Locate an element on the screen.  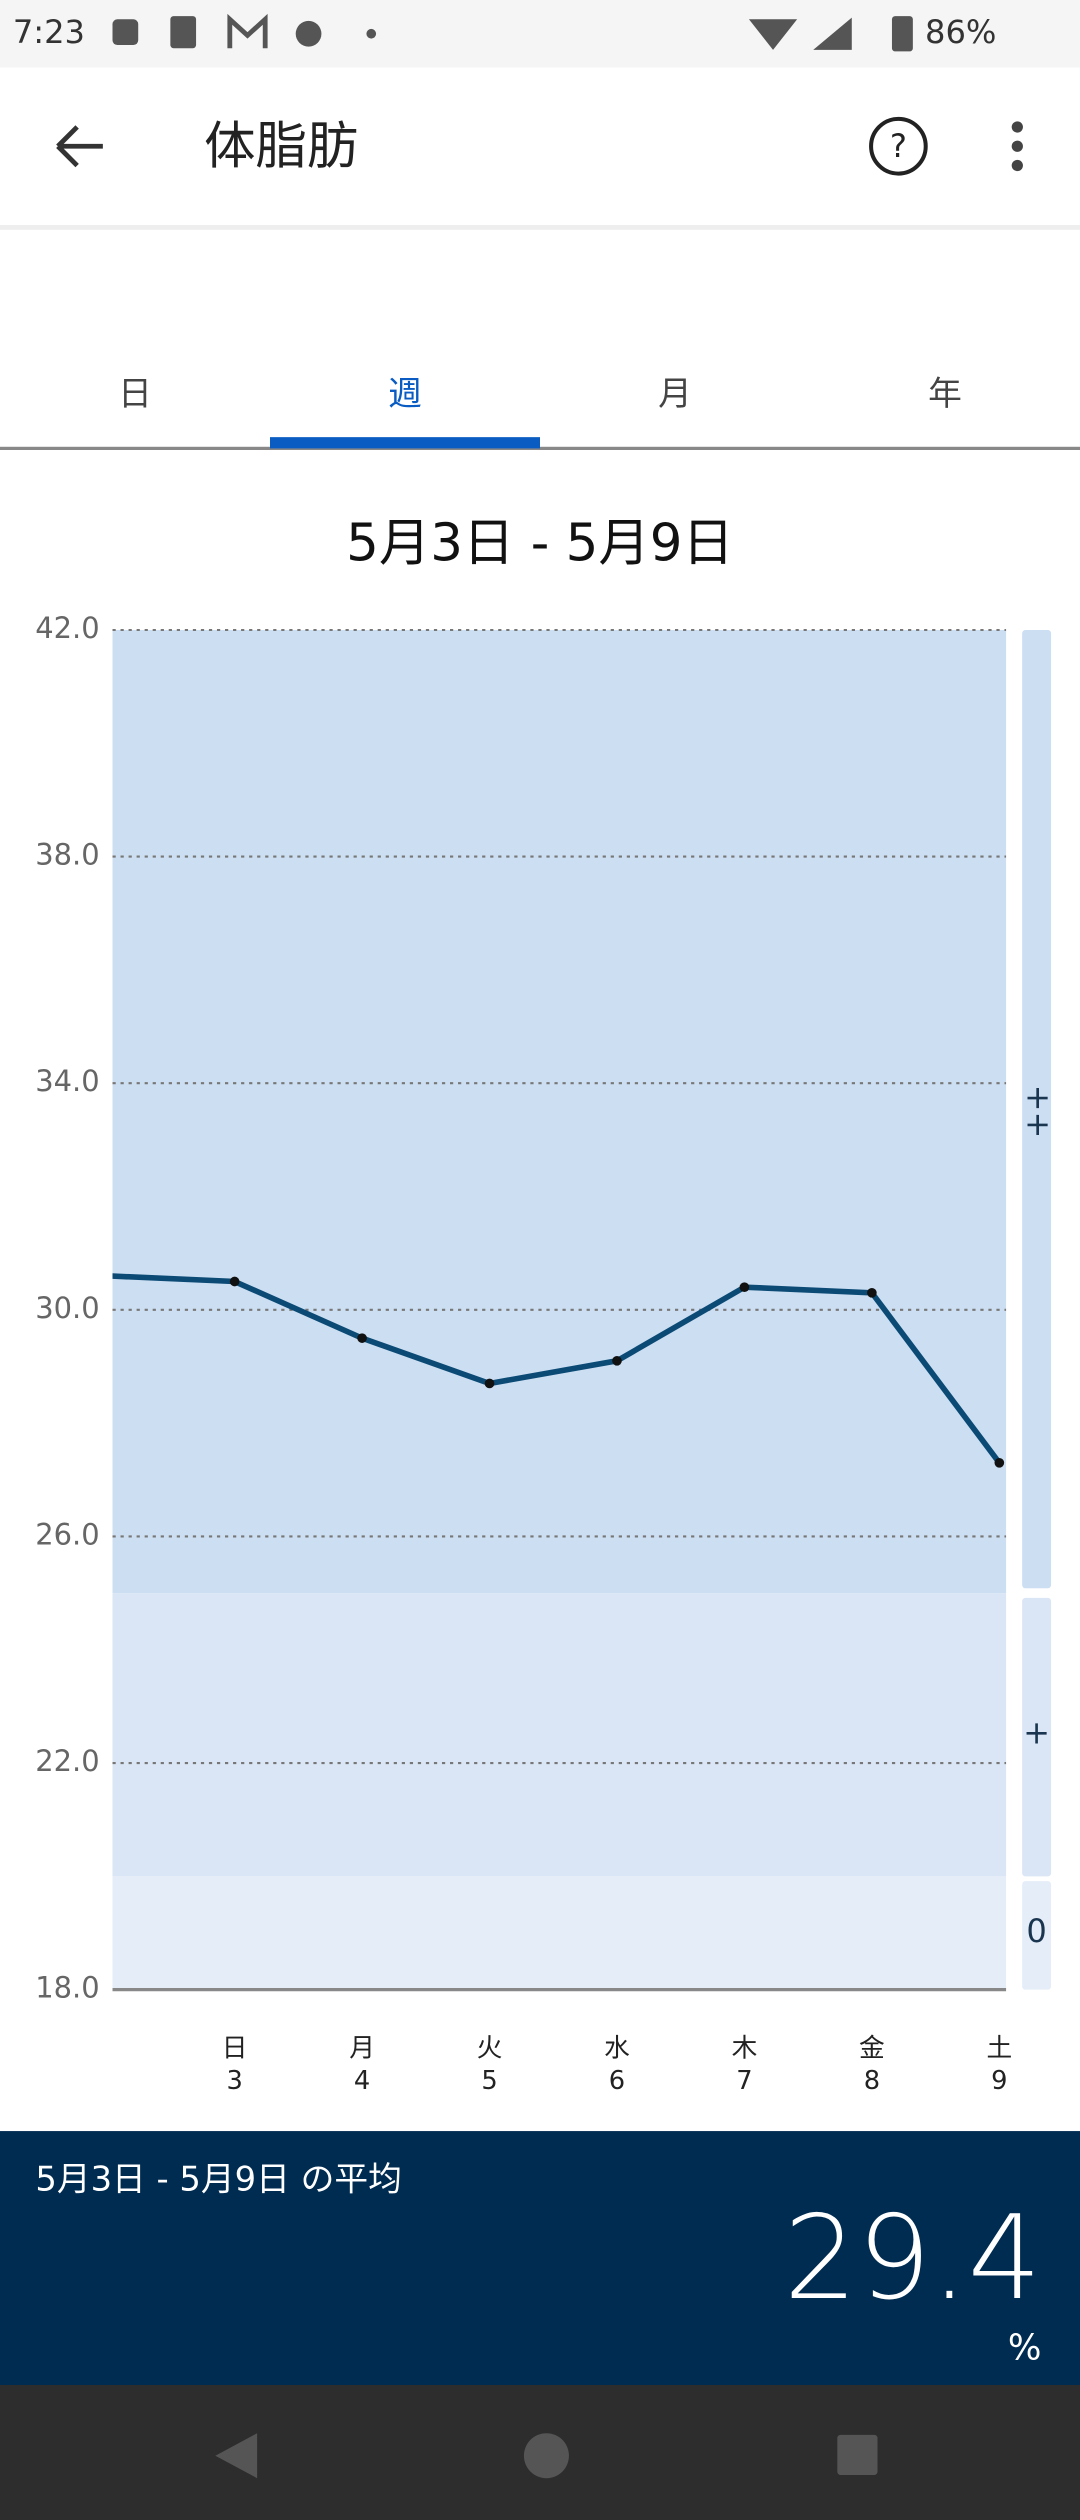
zone-label: + is located at coordinates (1036, 1733).